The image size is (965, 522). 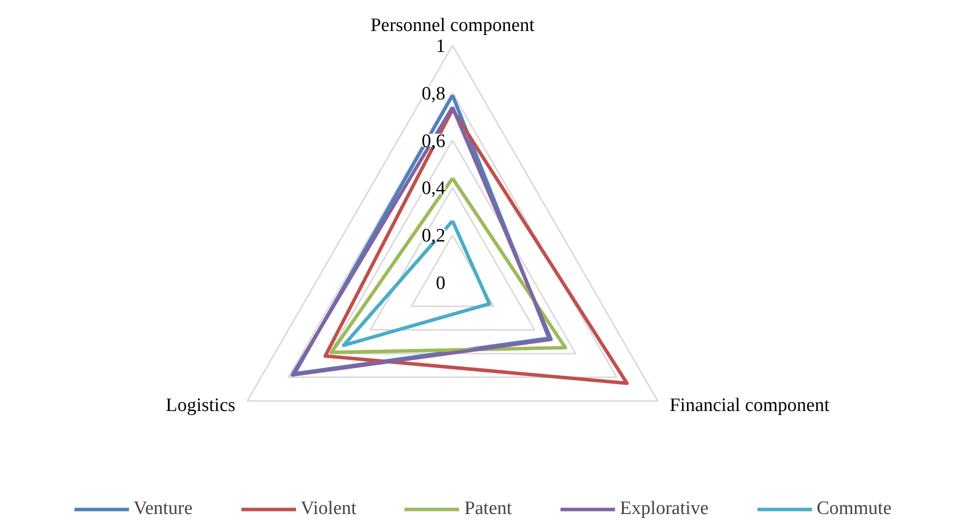 What do you see at coordinates (664, 509) in the screenshot?
I see `legend-label: Explorative` at bounding box center [664, 509].